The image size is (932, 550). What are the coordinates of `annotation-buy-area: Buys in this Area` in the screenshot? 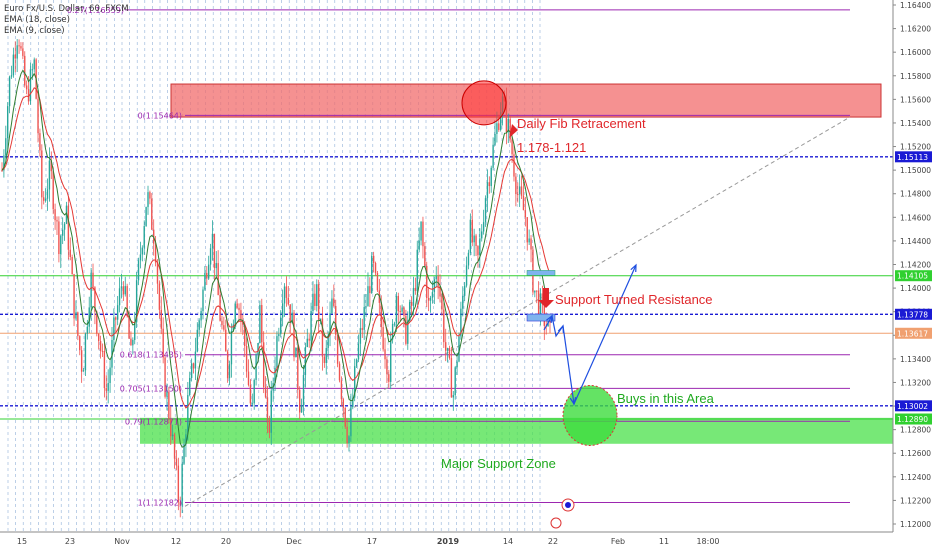 It's located at (665, 398).